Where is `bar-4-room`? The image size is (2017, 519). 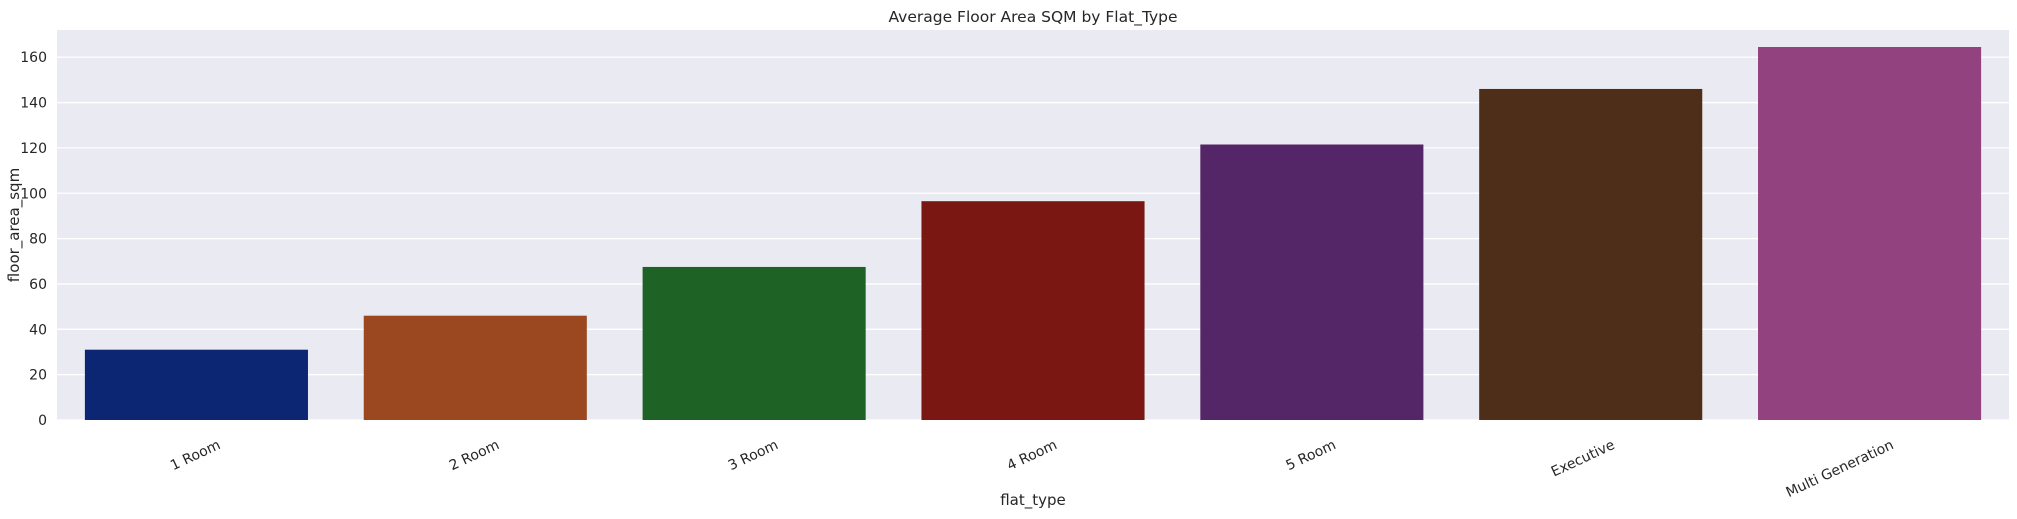 bar-4-room is located at coordinates (1033, 310).